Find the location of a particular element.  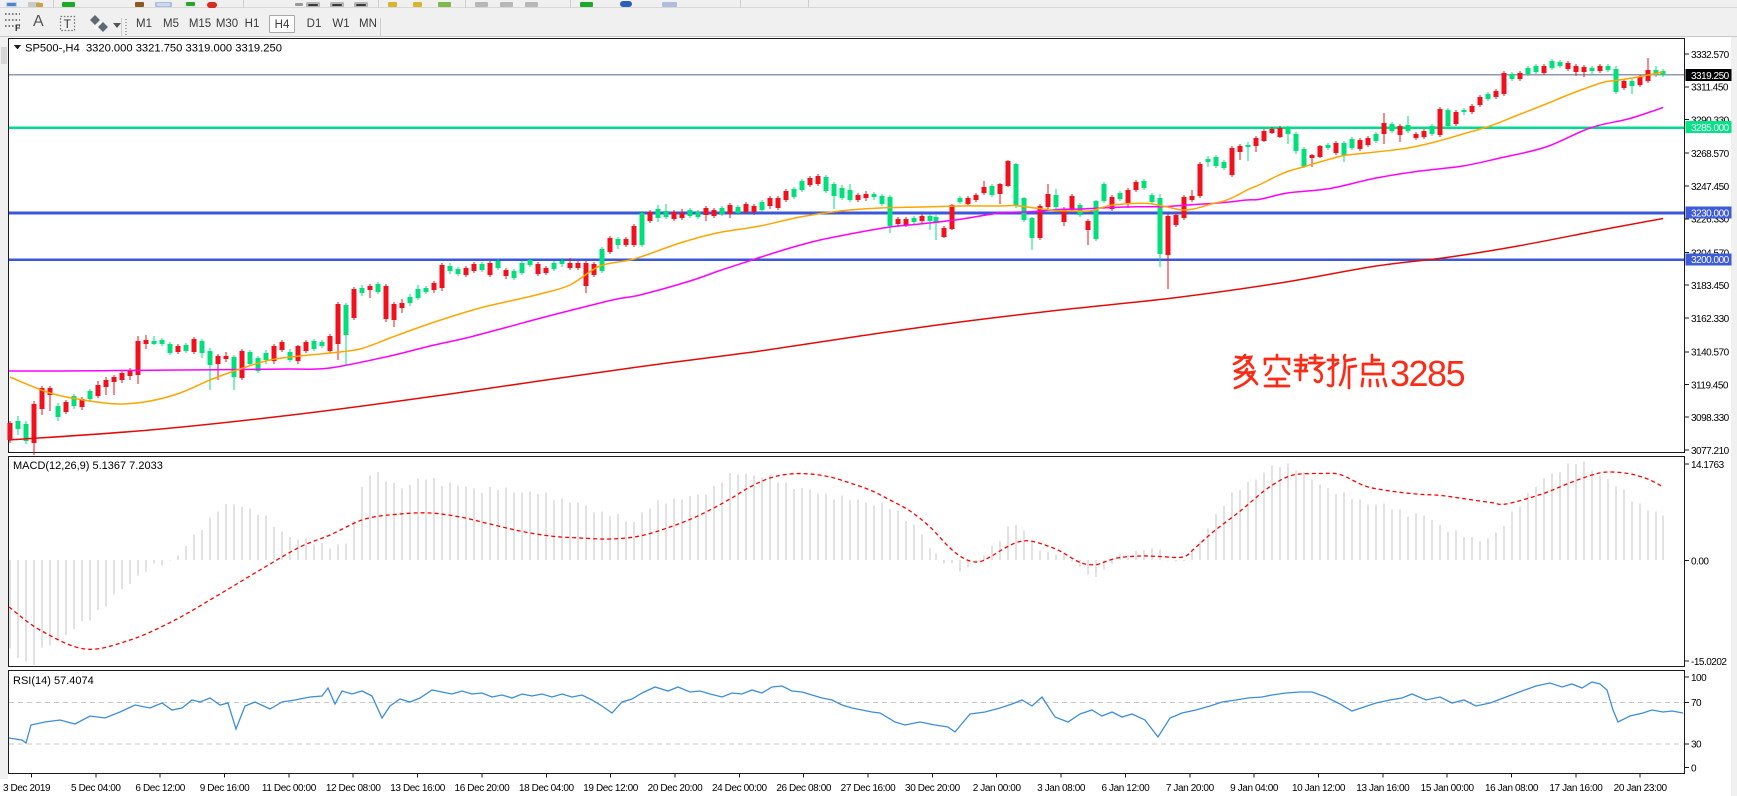

svg-text: 7 Jan 20:00 is located at coordinates (1190, 788).